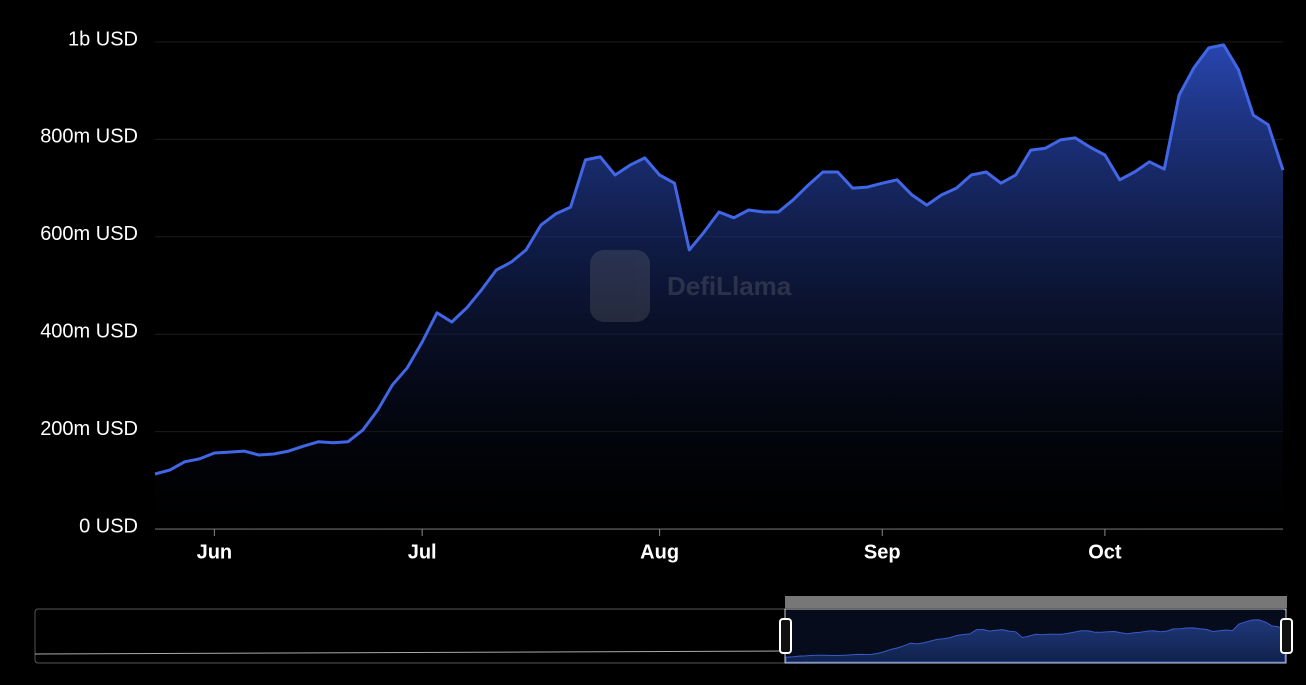  I want to click on x-tick-label: Jun, so click(215, 552).